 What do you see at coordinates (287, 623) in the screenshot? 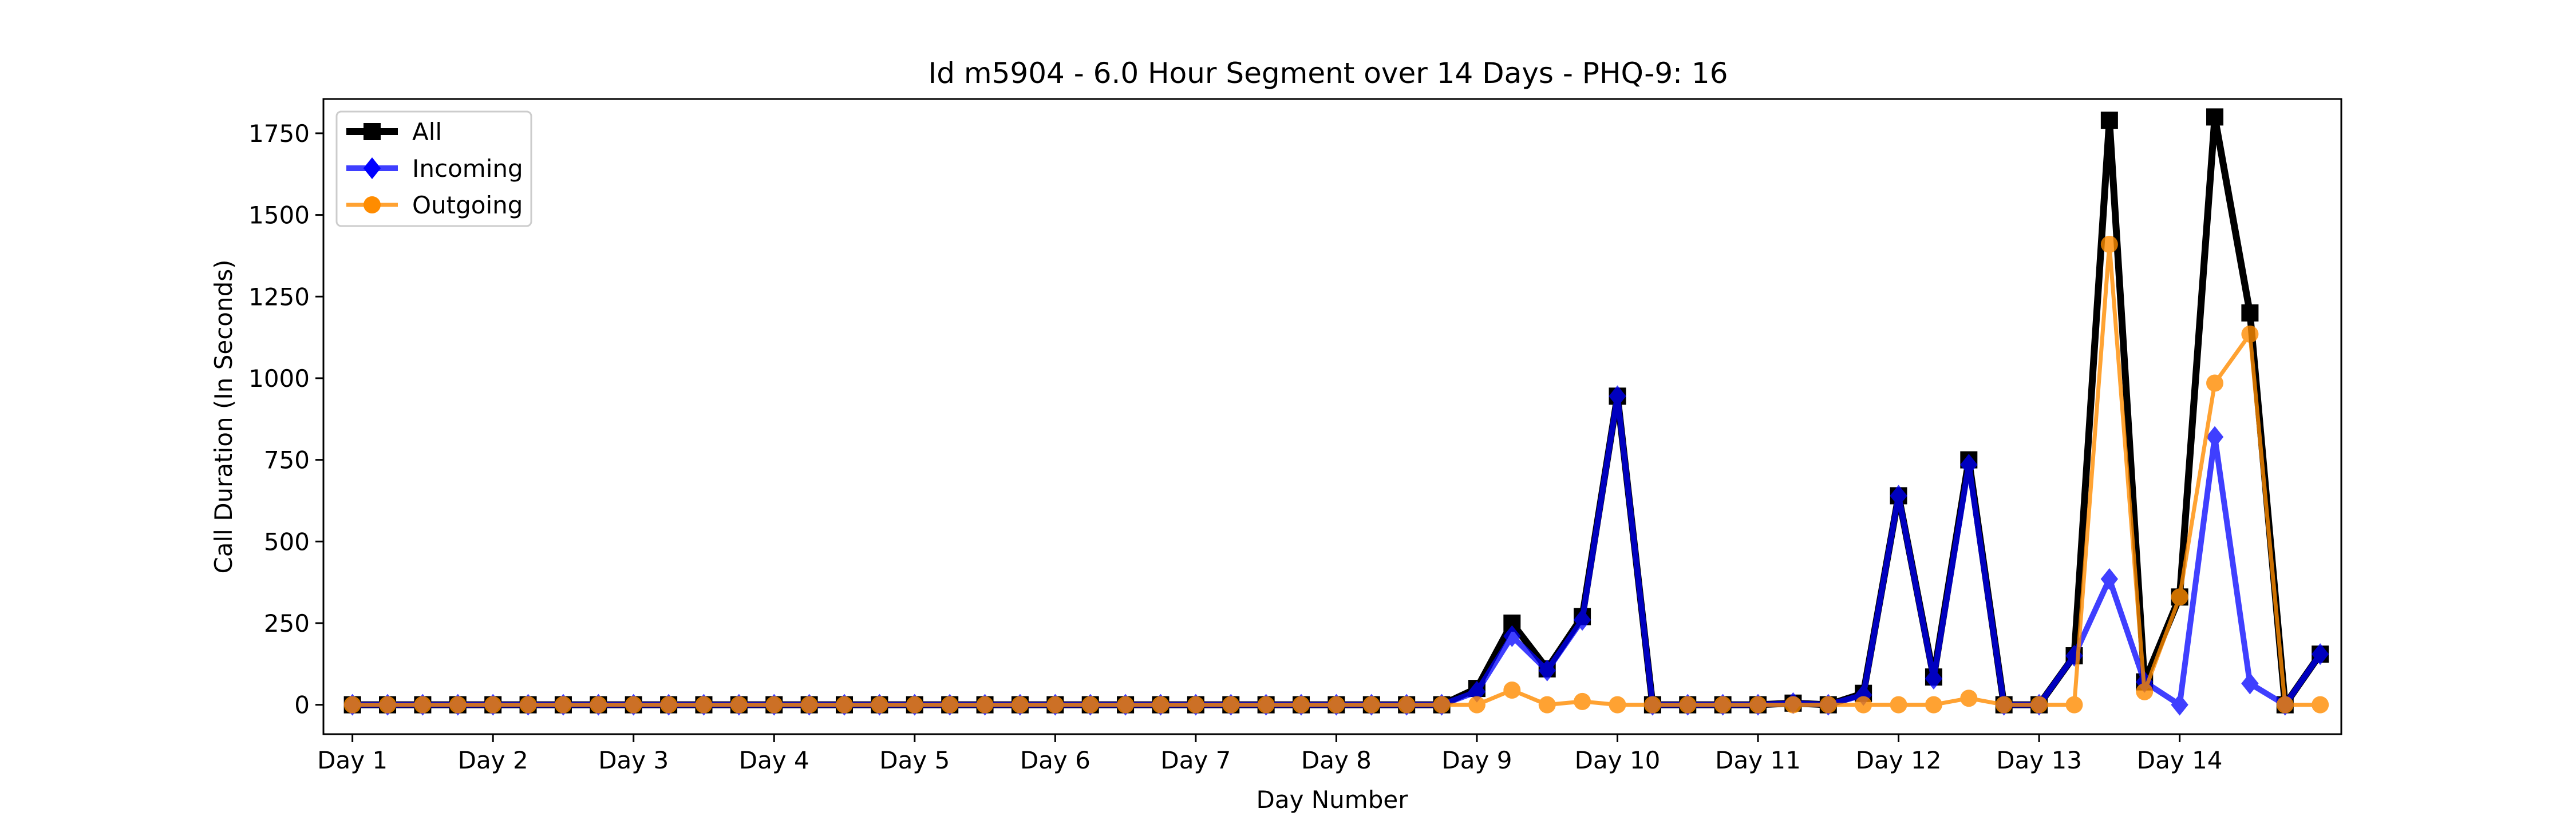
I see `y-tick-label: 250` at bounding box center [287, 623].